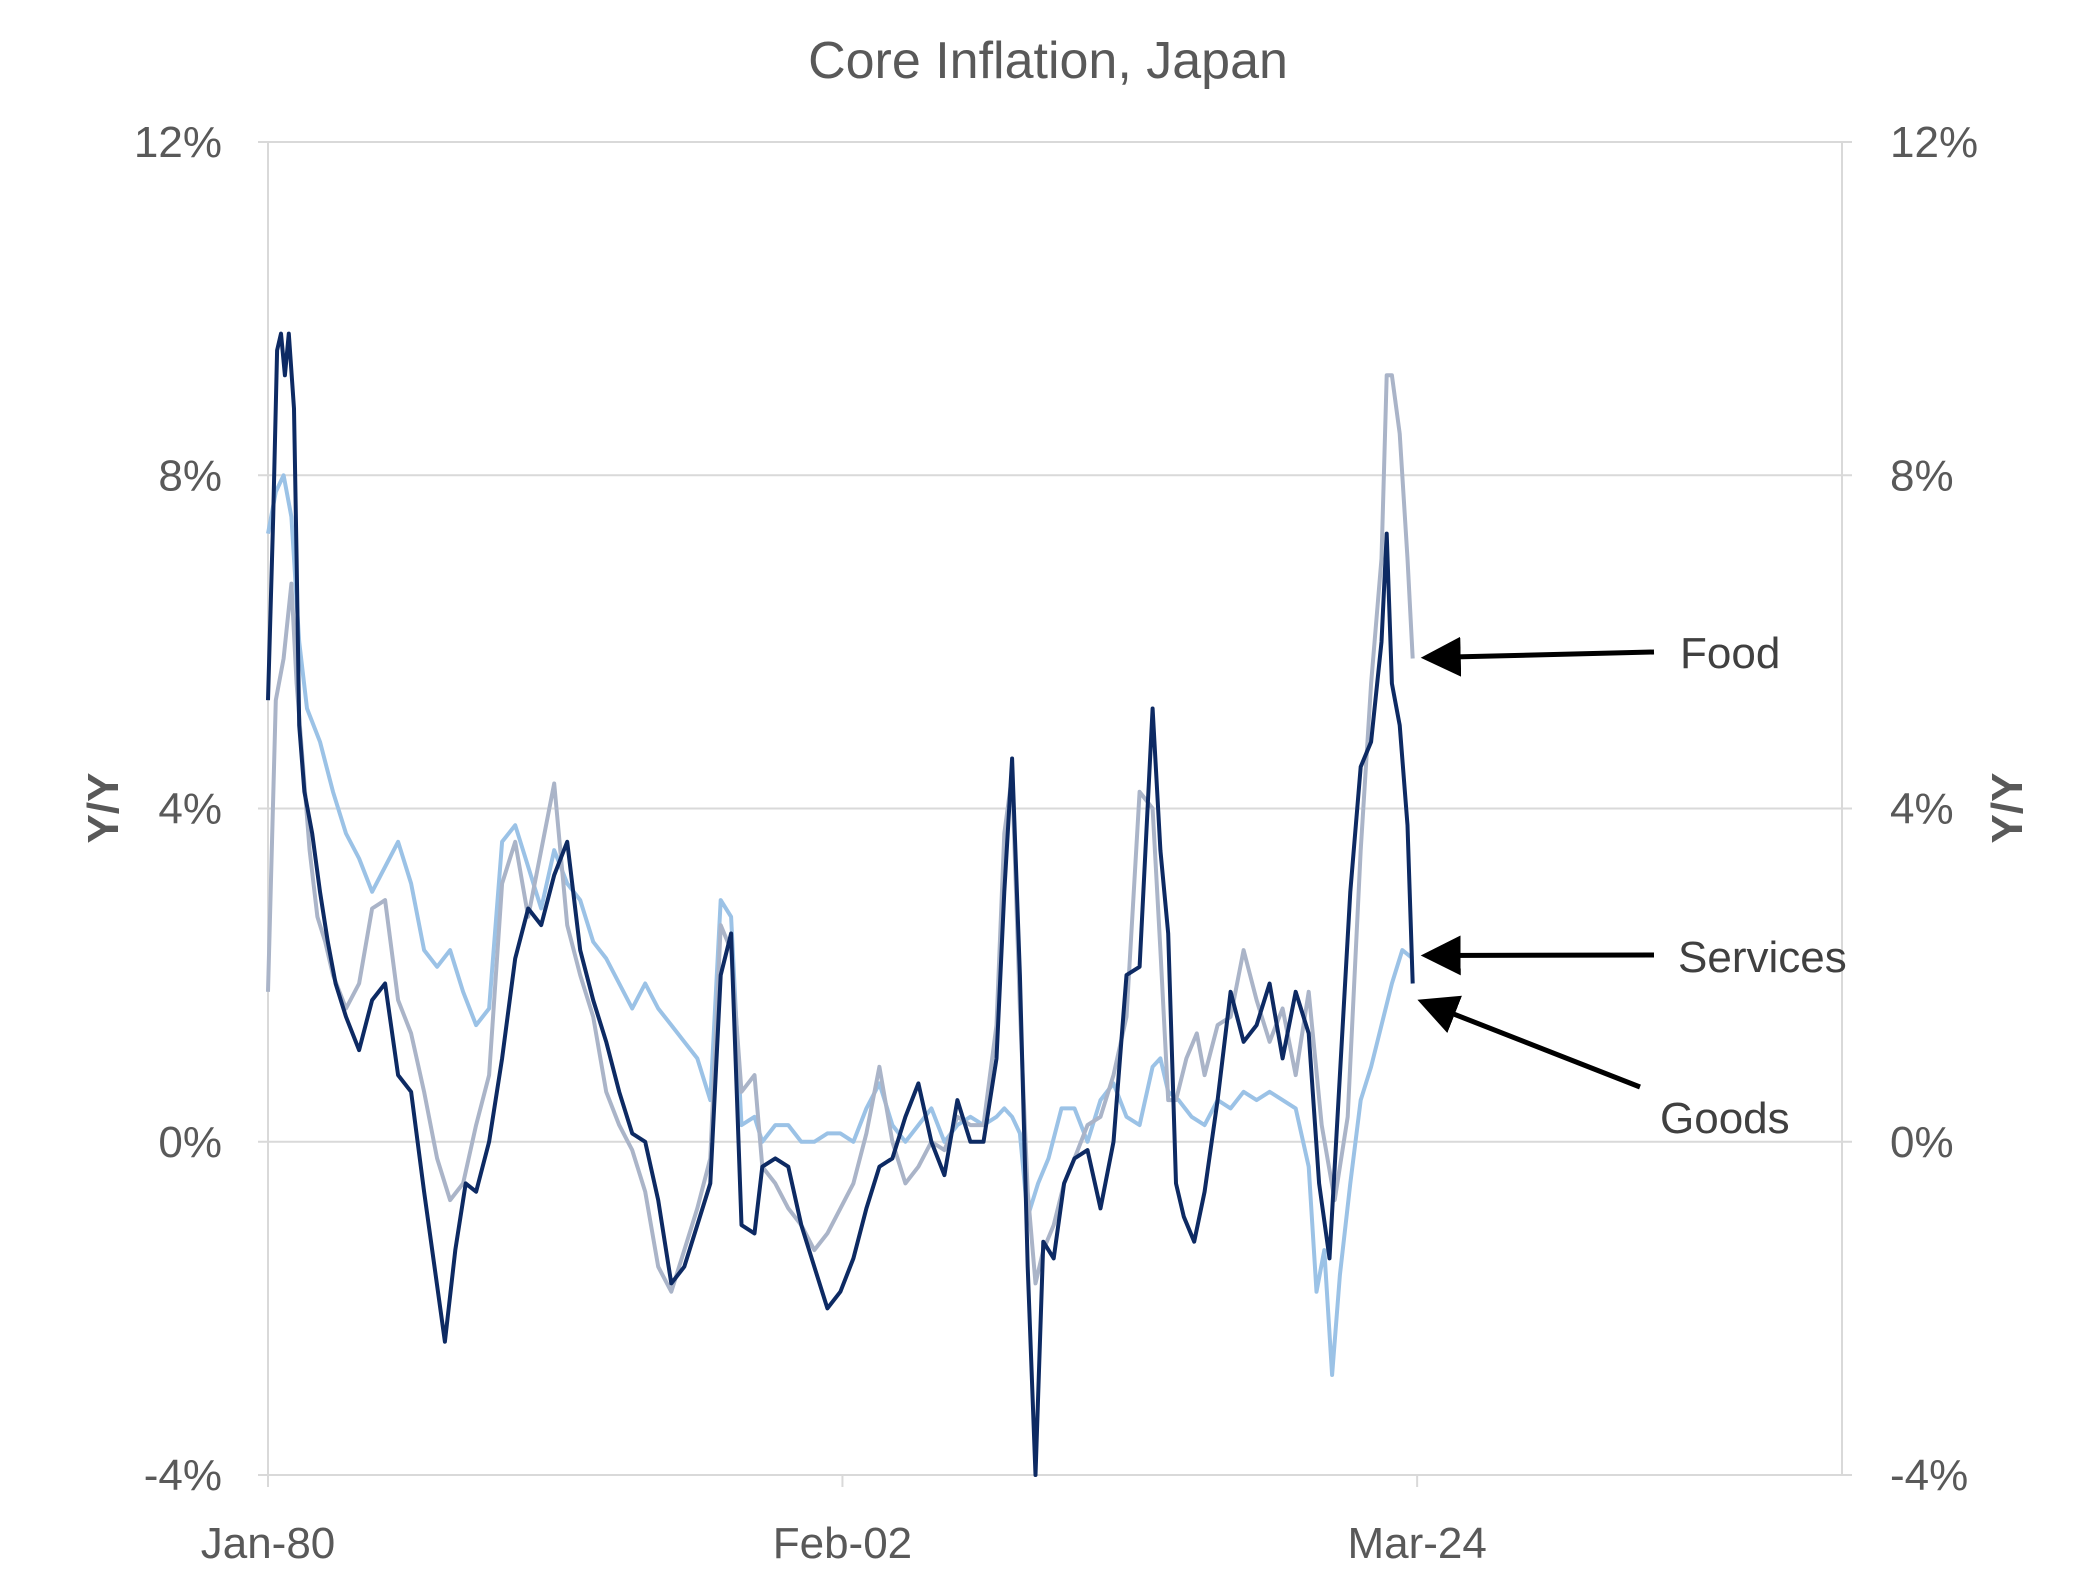  Describe the element at coordinates (1537, 656) in the screenshot. I see `annotation-arrow-food` at that location.